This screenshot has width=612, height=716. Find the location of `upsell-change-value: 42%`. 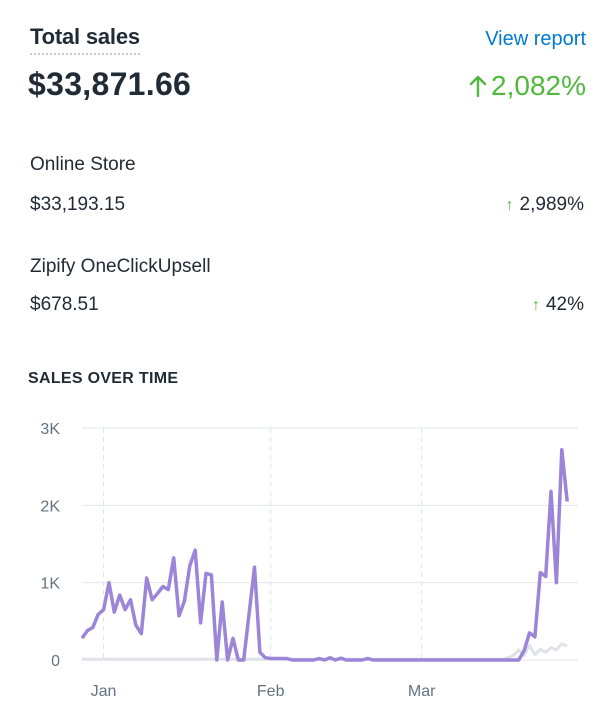

upsell-change-value: 42% is located at coordinates (564, 304).